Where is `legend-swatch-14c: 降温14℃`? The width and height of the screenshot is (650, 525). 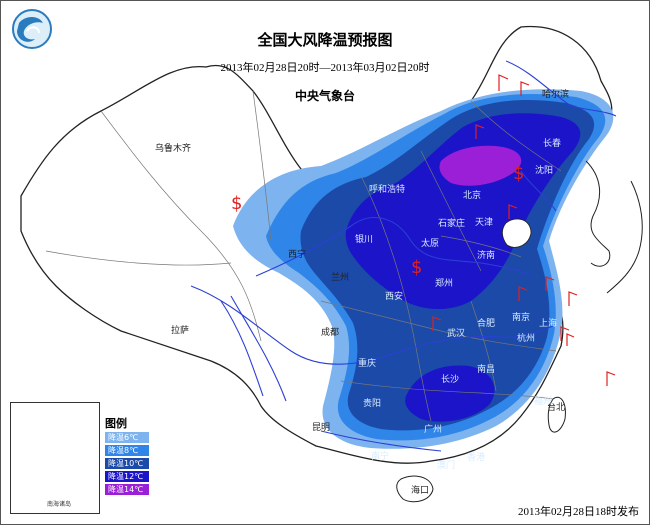 legend-swatch-14c: 降温14℃ is located at coordinates (127, 489).